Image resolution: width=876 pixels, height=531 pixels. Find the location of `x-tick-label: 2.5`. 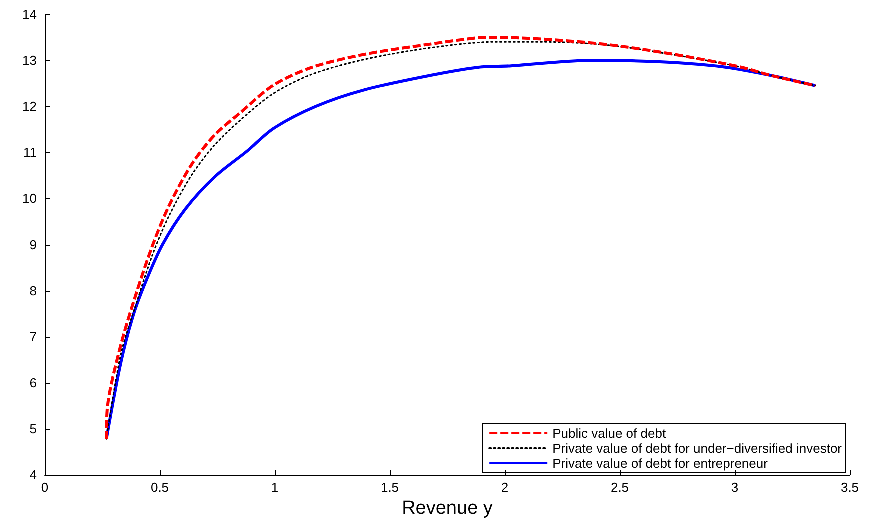

x-tick-label: 2.5 is located at coordinates (620, 487).